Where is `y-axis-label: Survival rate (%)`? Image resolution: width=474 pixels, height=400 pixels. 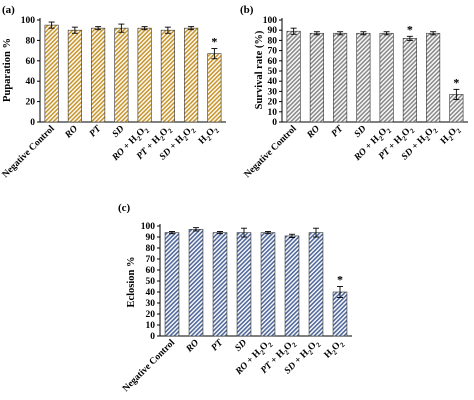
y-axis-label: Survival rate (%) is located at coordinates (259, 69).